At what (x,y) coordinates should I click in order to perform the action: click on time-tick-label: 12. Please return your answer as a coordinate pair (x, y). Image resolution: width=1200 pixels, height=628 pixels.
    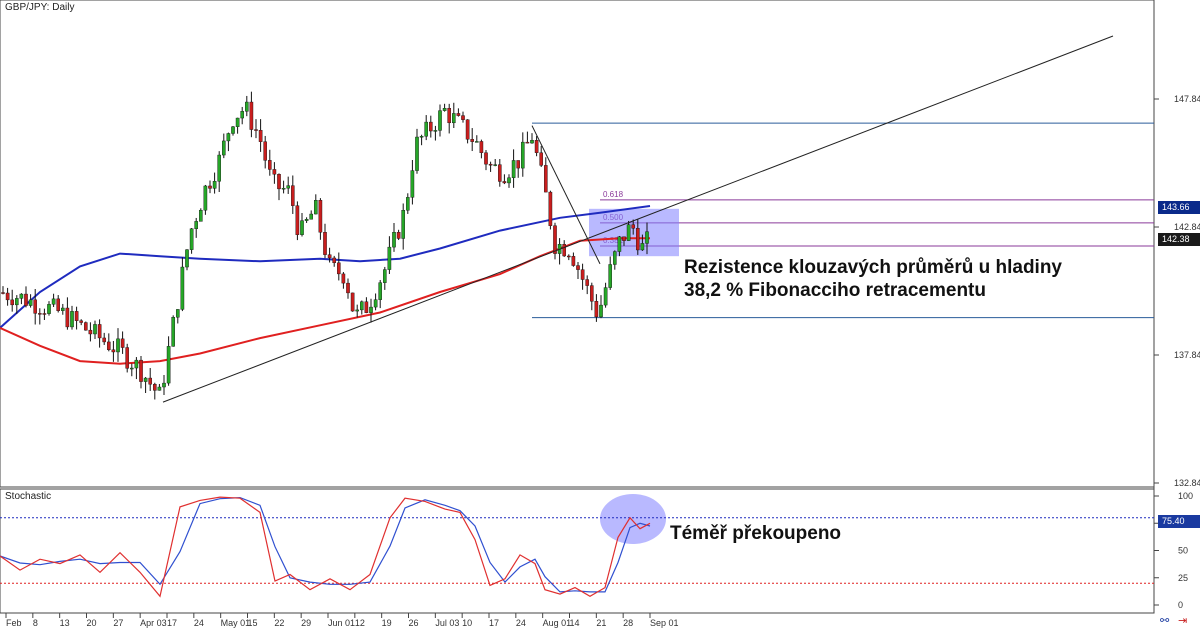
    Looking at the image, I should click on (360, 623).